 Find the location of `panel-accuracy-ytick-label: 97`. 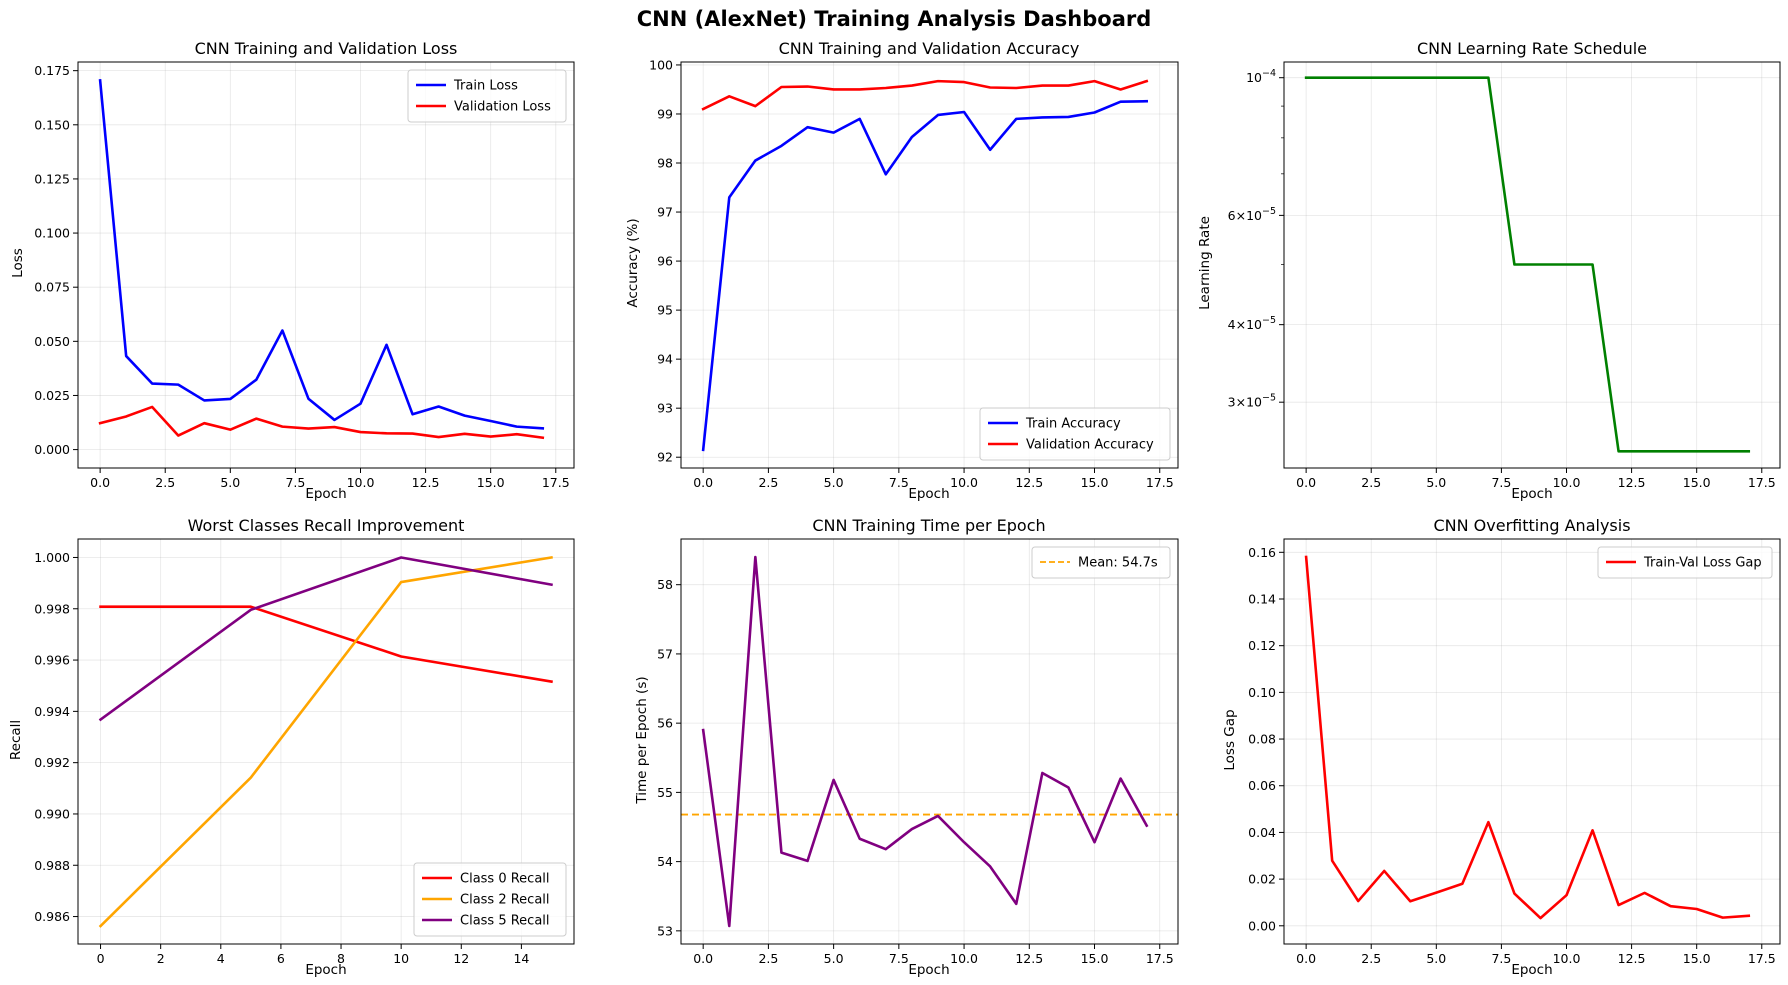

panel-accuracy-ytick-label: 97 is located at coordinates (665, 212).